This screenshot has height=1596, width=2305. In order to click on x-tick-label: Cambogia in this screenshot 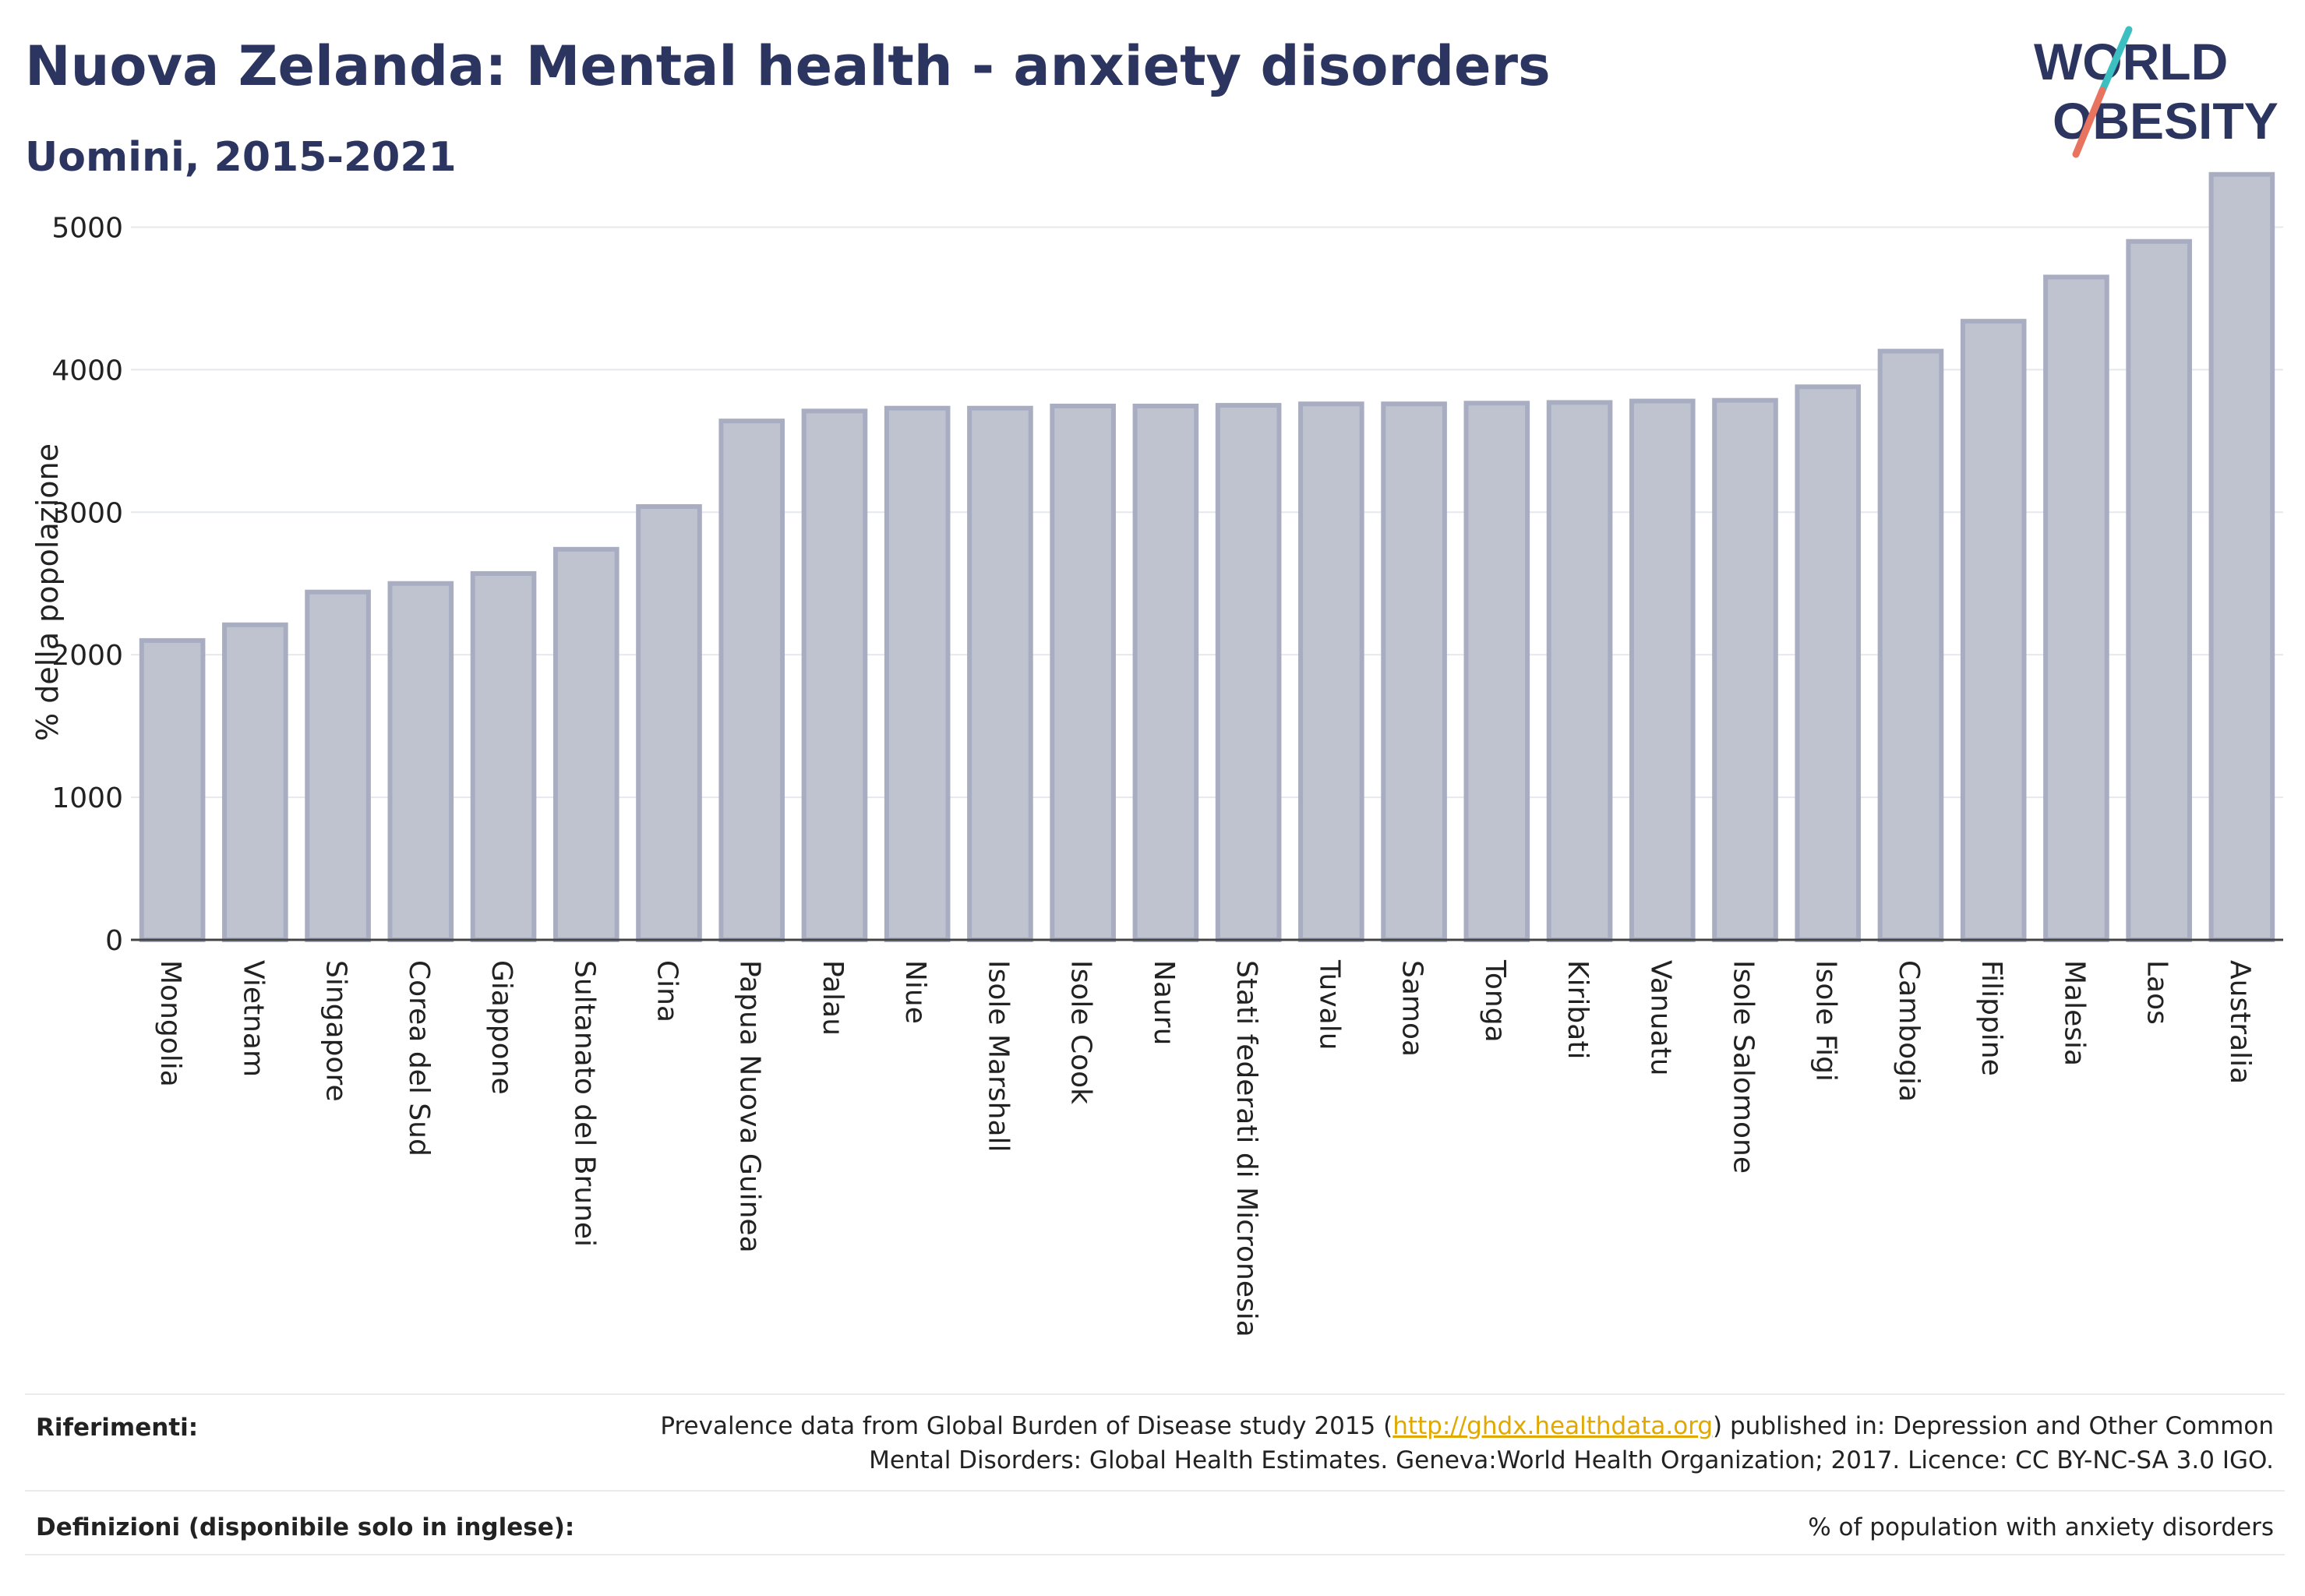, I will do `click(1909, 1031)`.